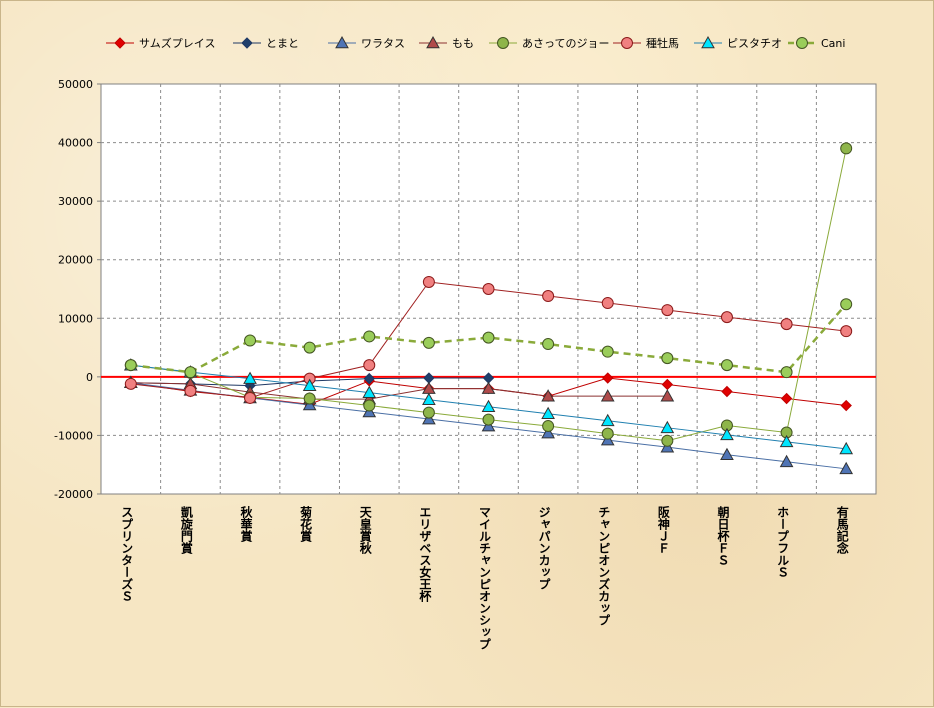 The height and width of the screenshot is (708, 934). Describe the element at coordinates (127, 554) in the screenshot. I see `x-tick-label: スプリンターズＳ` at that location.